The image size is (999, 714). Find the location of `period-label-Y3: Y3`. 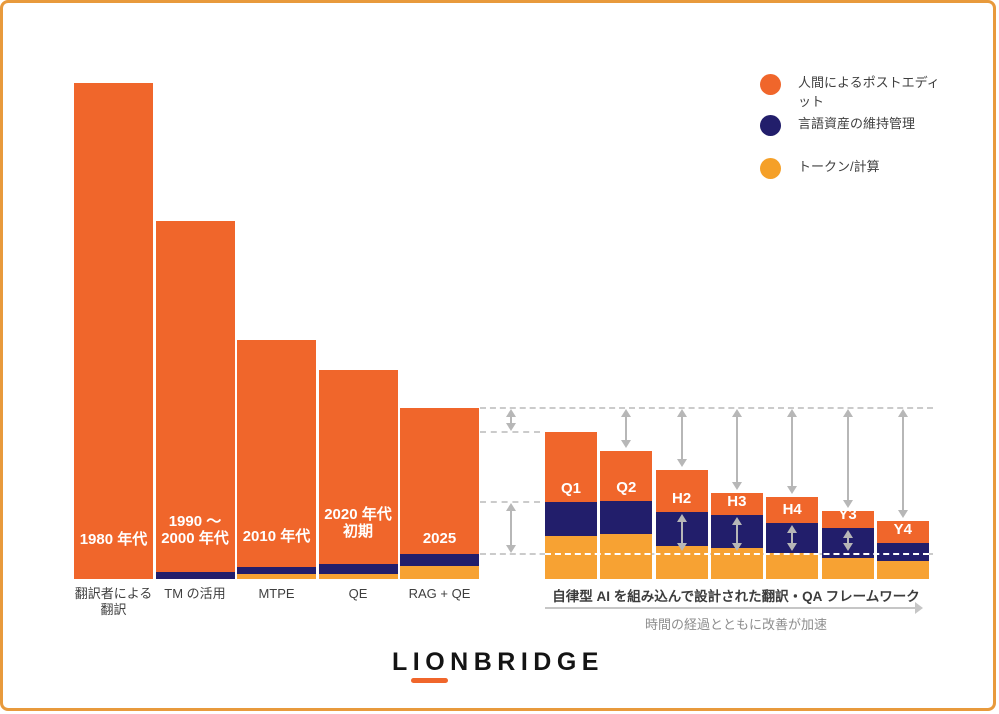

period-label-Y3: Y3 is located at coordinates (847, 515).